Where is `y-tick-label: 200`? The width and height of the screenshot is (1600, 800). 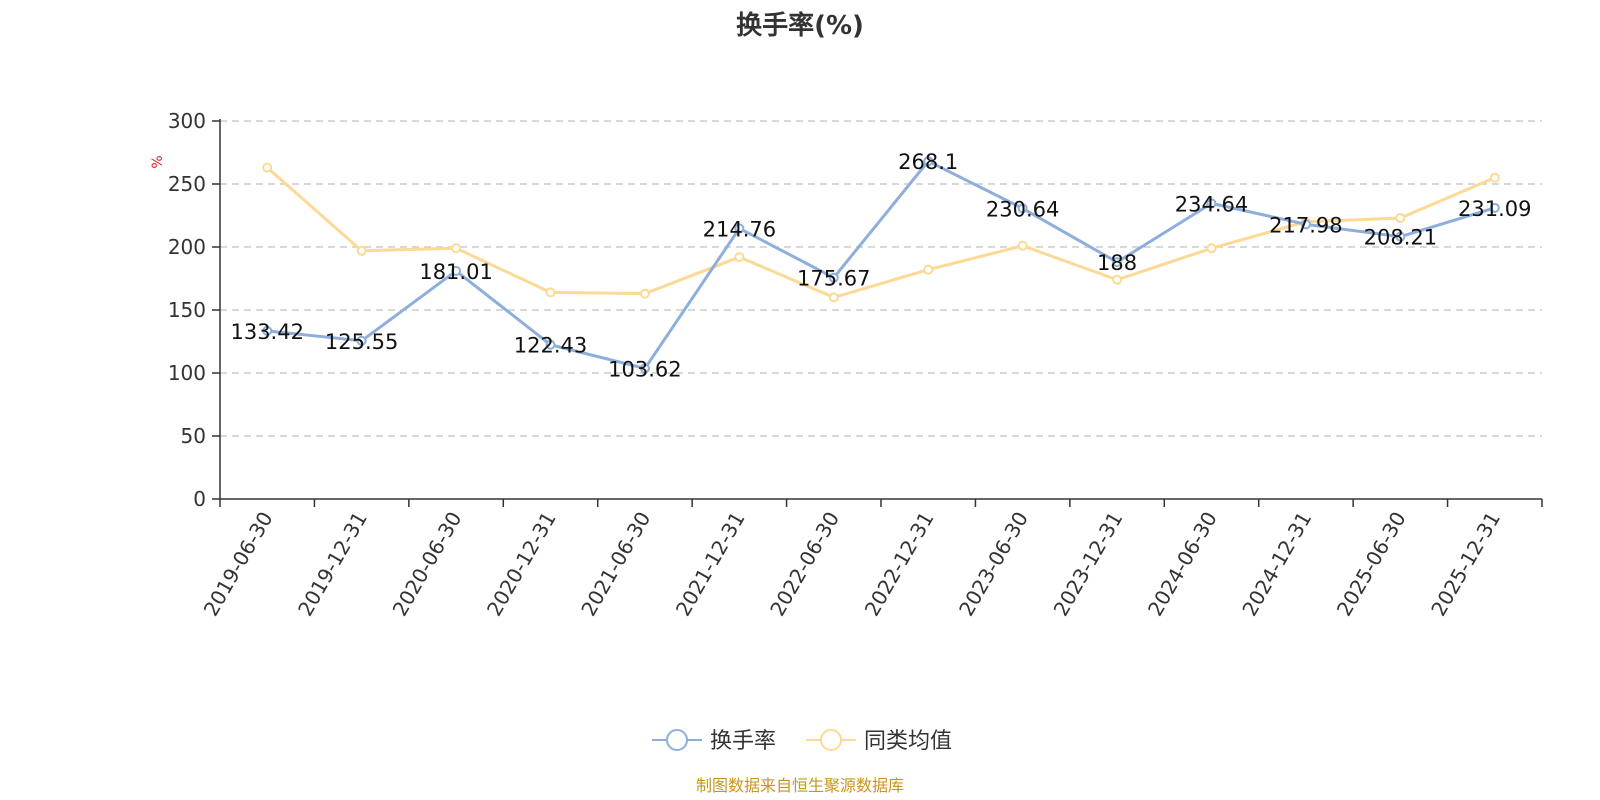 y-tick-label: 200 is located at coordinates (187, 247).